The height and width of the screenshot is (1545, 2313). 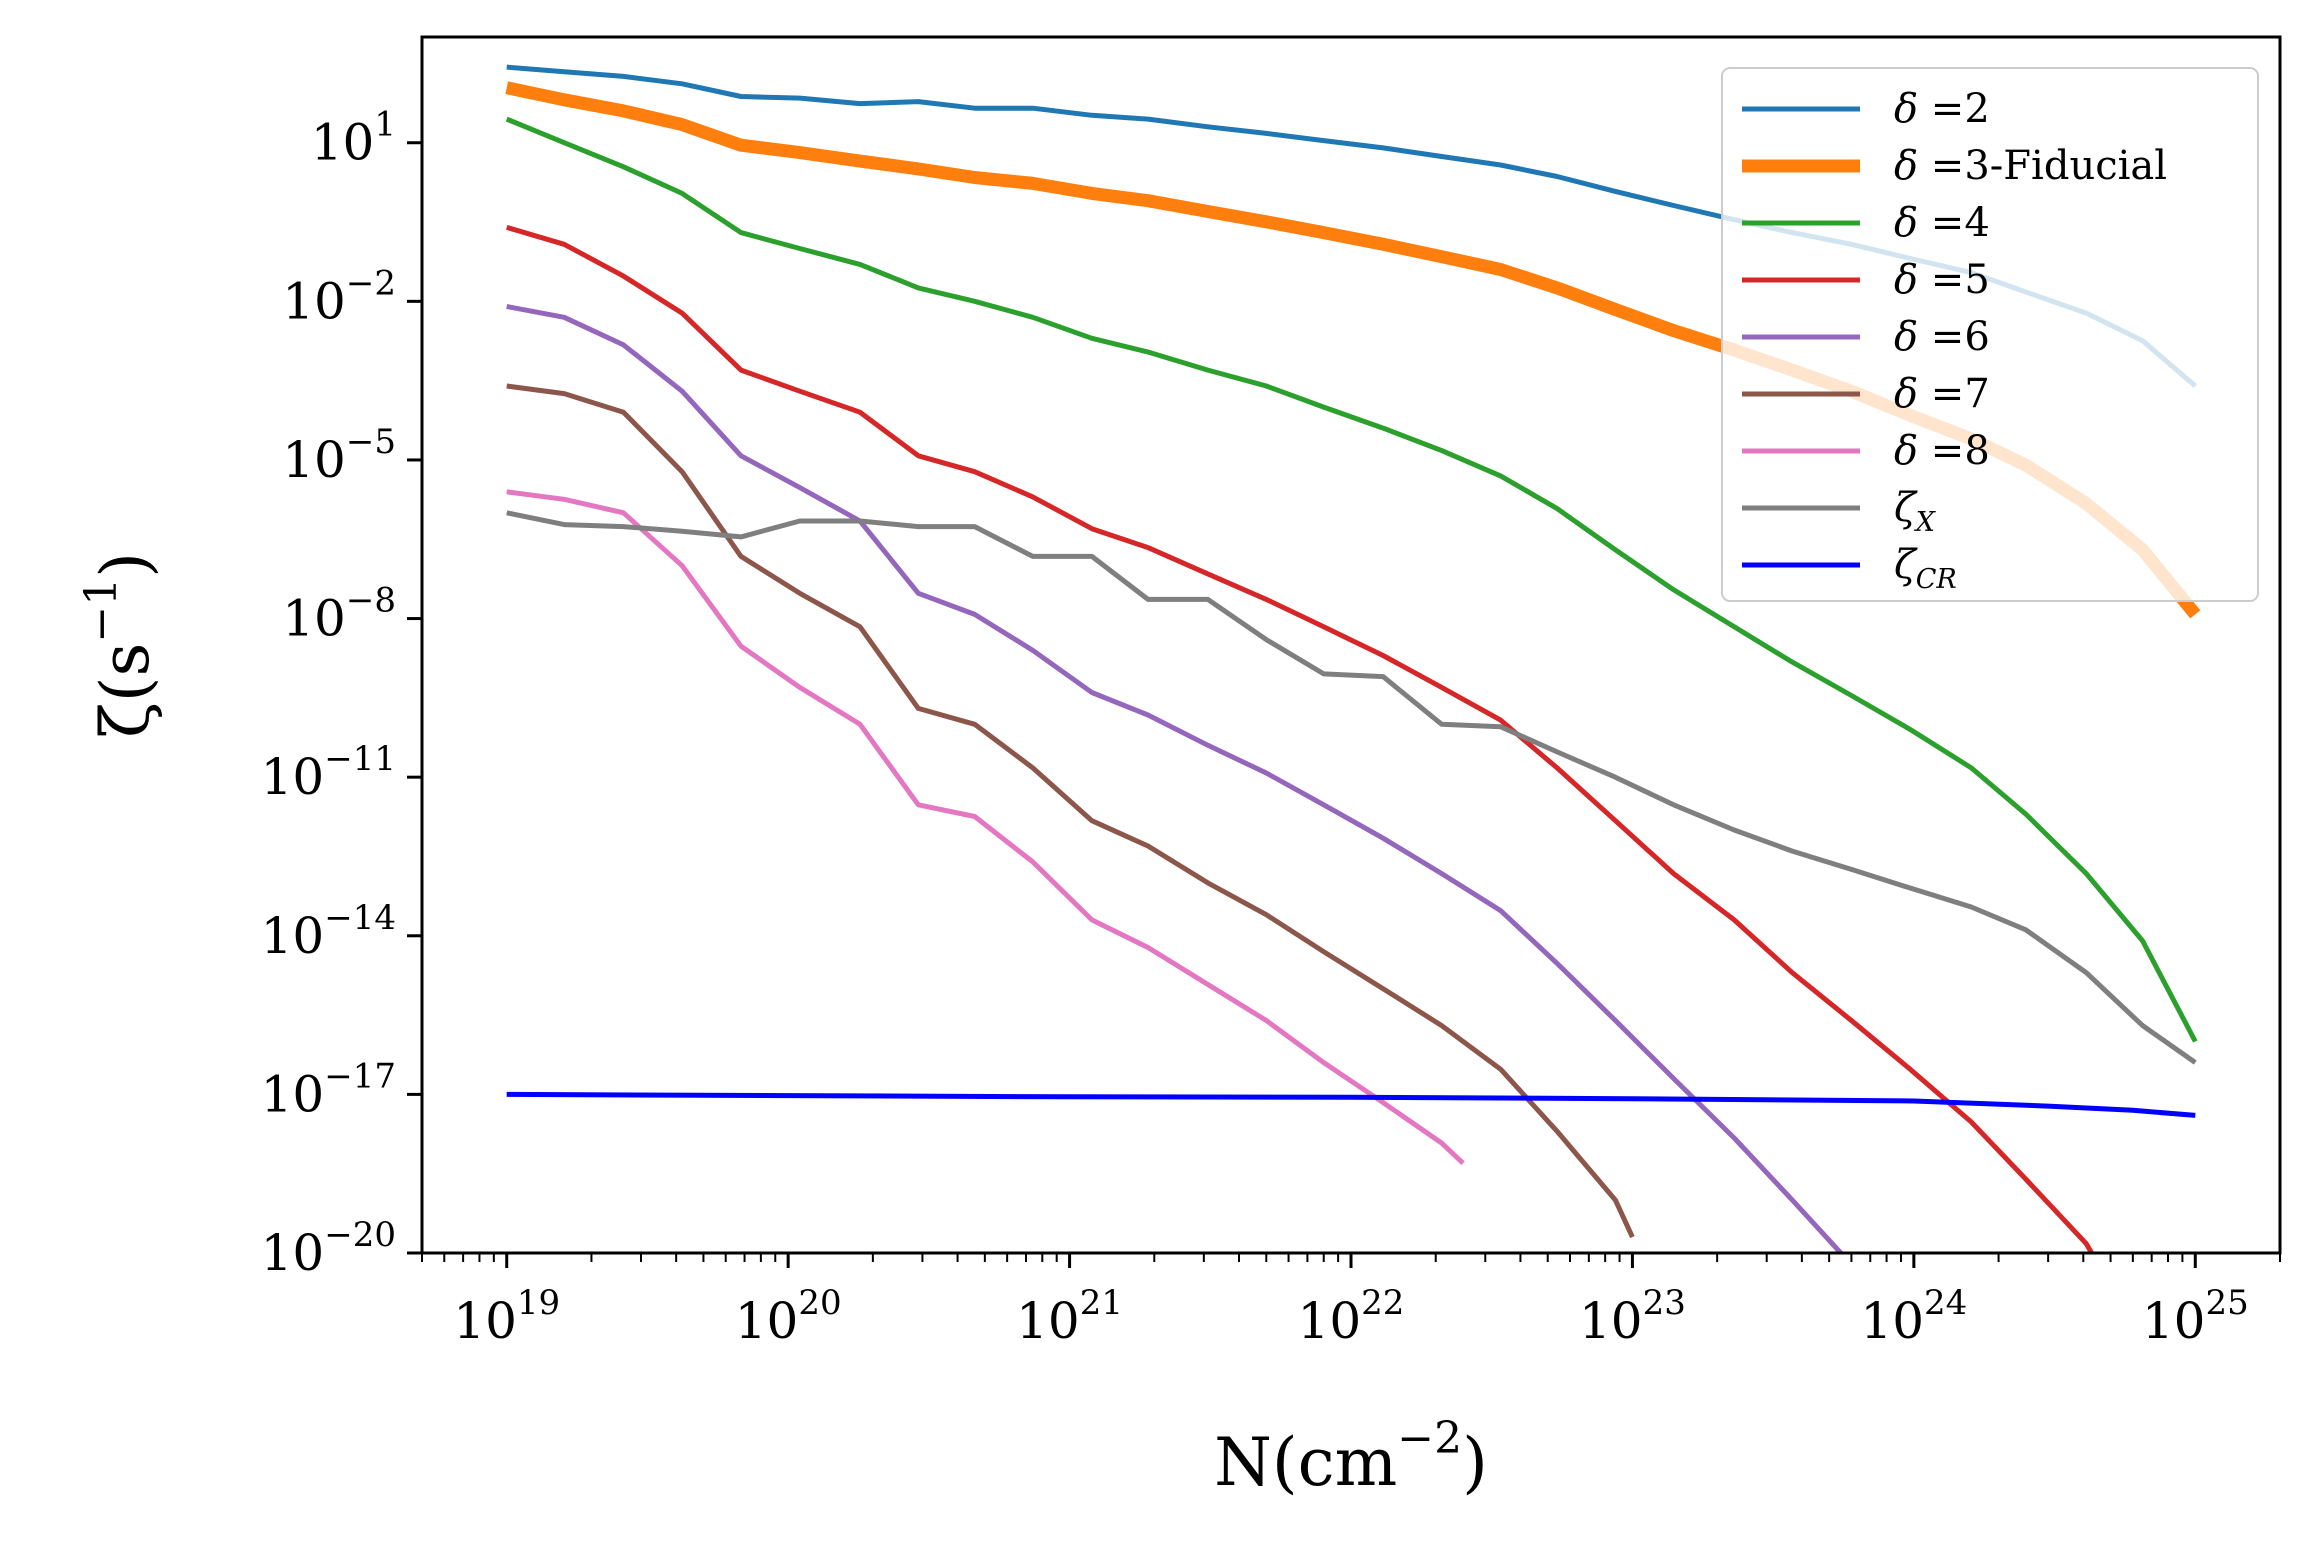 I want to click on legend-entry: δ =7, so click(x=1942, y=394).